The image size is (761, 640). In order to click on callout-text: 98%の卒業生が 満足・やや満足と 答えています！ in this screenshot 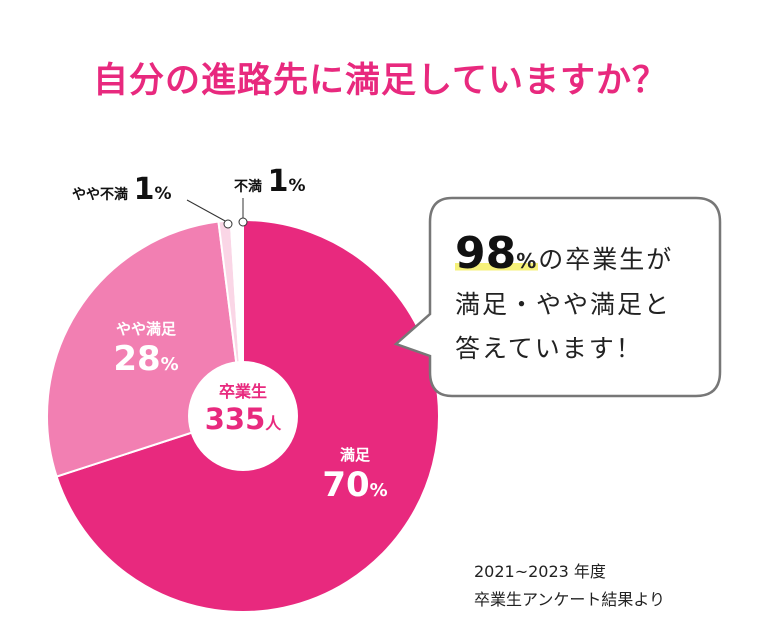, I will do `click(585, 301)`.